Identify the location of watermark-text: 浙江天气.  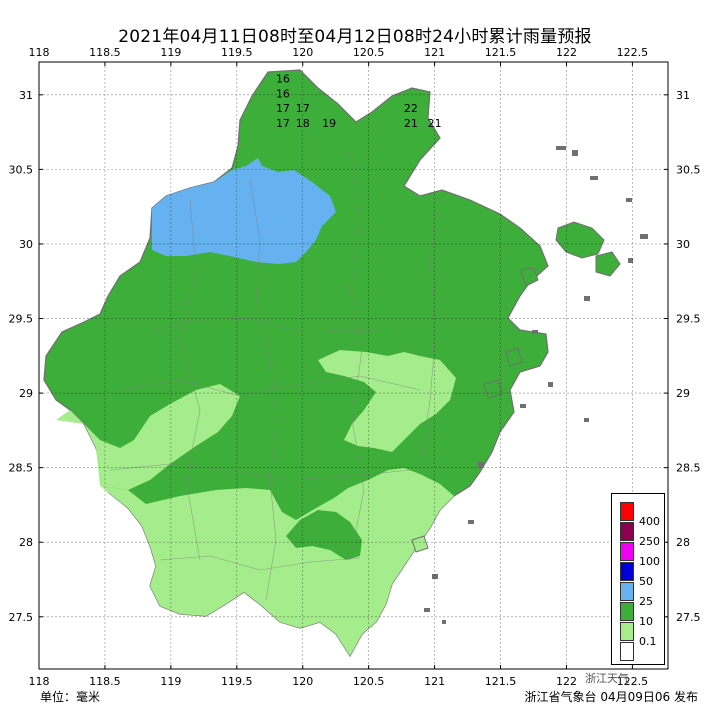
(607, 678).